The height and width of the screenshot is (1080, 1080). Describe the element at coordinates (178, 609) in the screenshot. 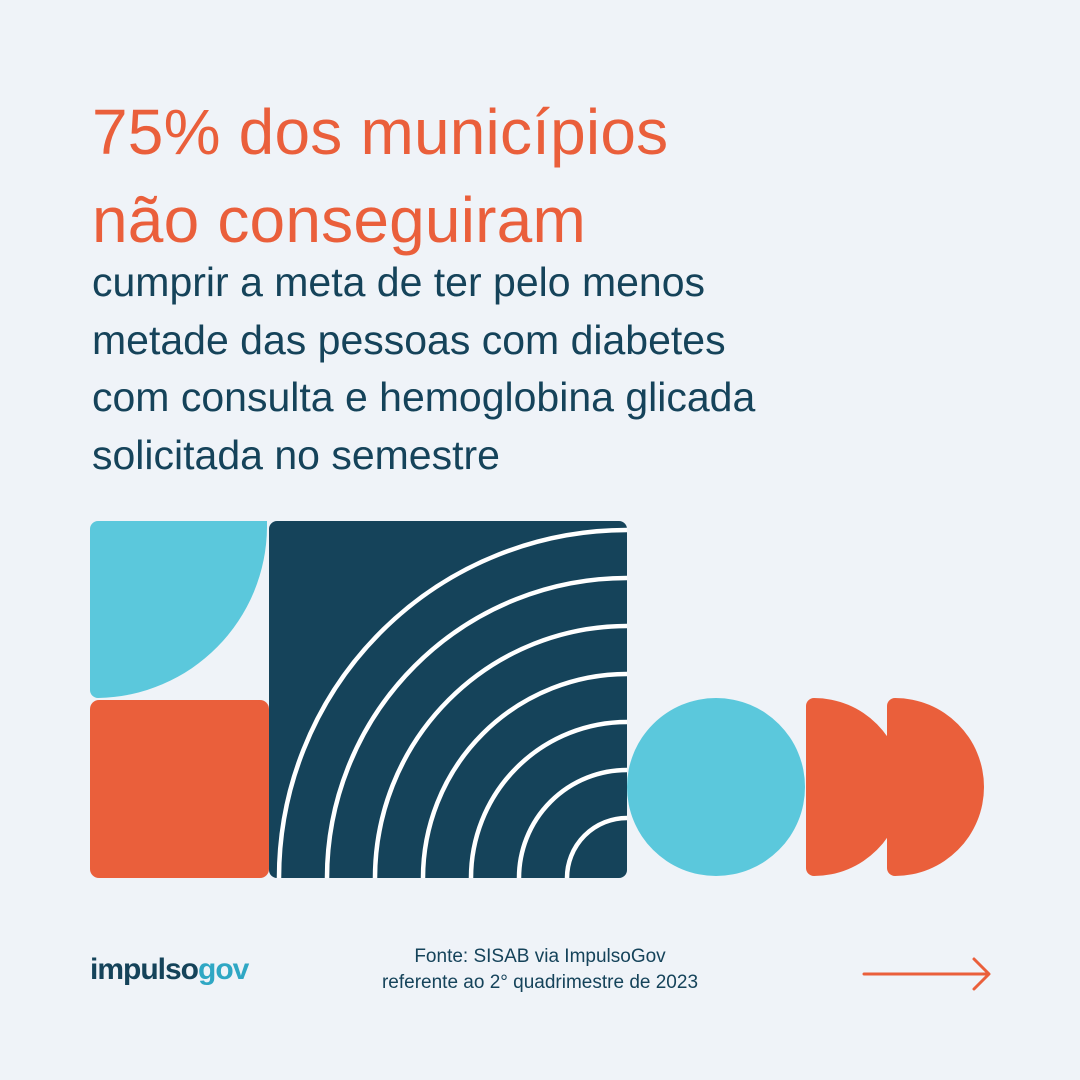

I see `cyan-quarter-circle-shape` at that location.